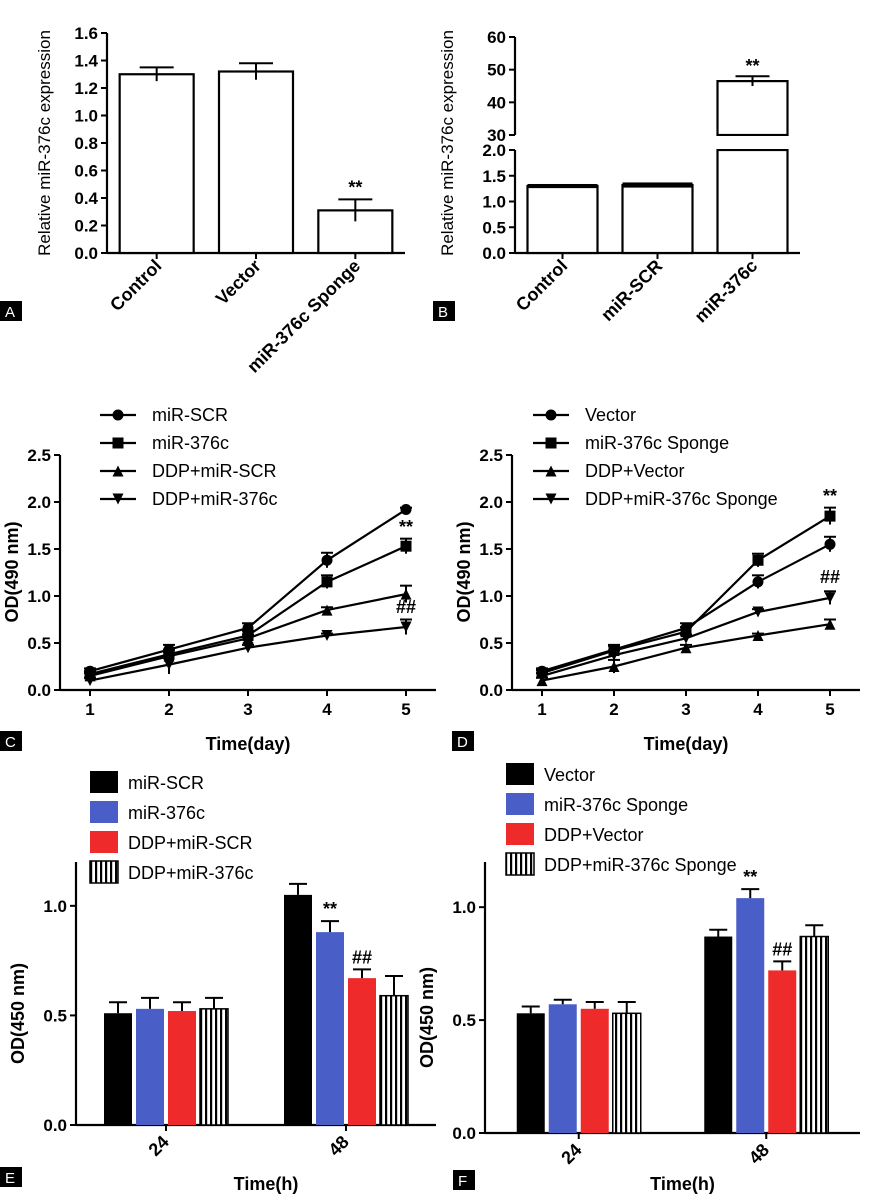  Describe the element at coordinates (238, 282) in the screenshot. I see `category-label: Vector` at that location.